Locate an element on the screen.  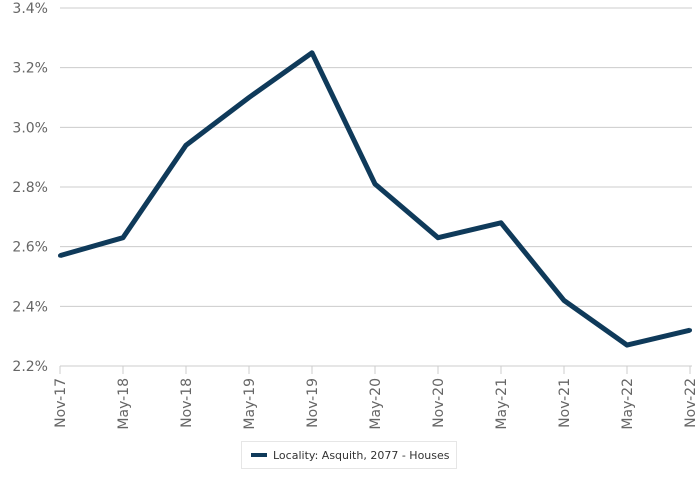
legend-label: Locality: Asquith, 2077 - Houses is located at coordinates (361, 455).